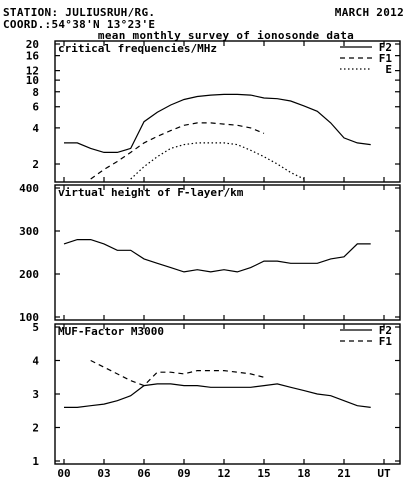 The height and width of the screenshot is (480, 408). What do you see at coordinates (29, 231) in the screenshot?
I see `y-tick-label: 300` at bounding box center [29, 231].